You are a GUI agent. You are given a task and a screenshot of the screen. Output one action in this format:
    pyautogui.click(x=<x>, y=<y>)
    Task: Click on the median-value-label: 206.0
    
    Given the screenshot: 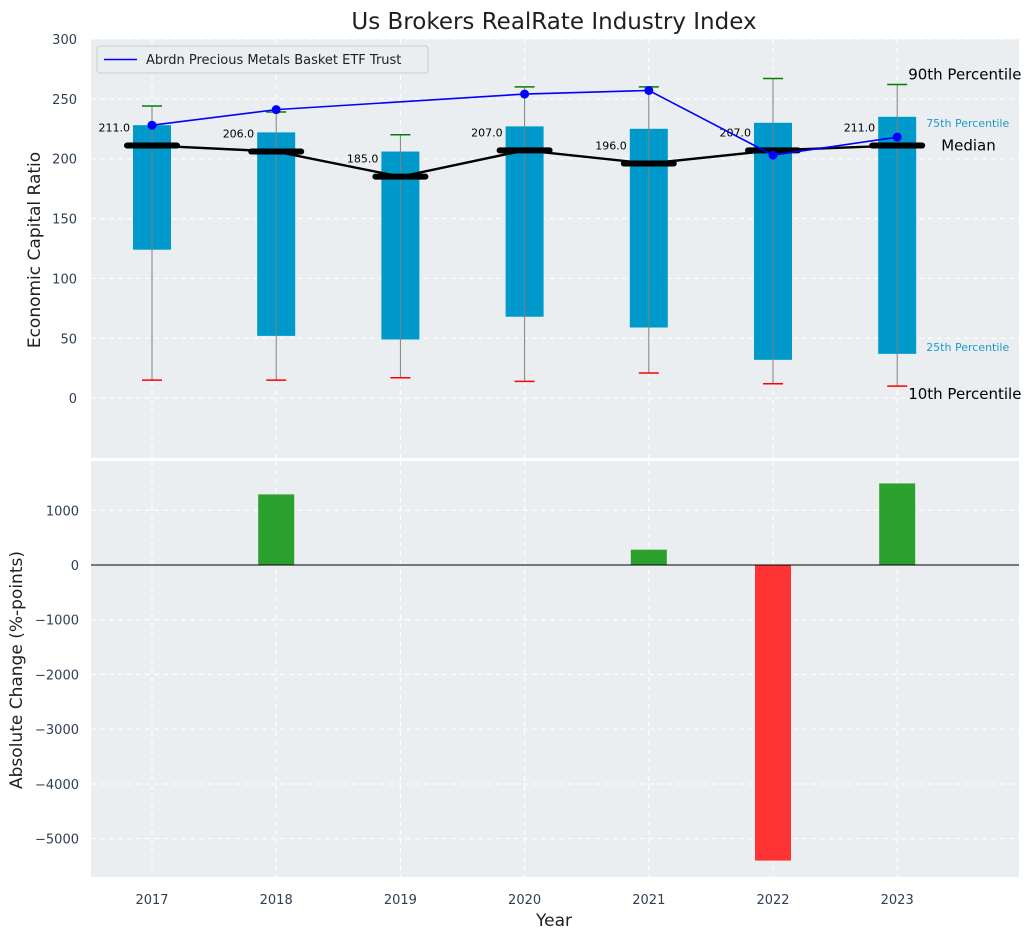 What is the action you would take?
    pyautogui.click(x=239, y=134)
    